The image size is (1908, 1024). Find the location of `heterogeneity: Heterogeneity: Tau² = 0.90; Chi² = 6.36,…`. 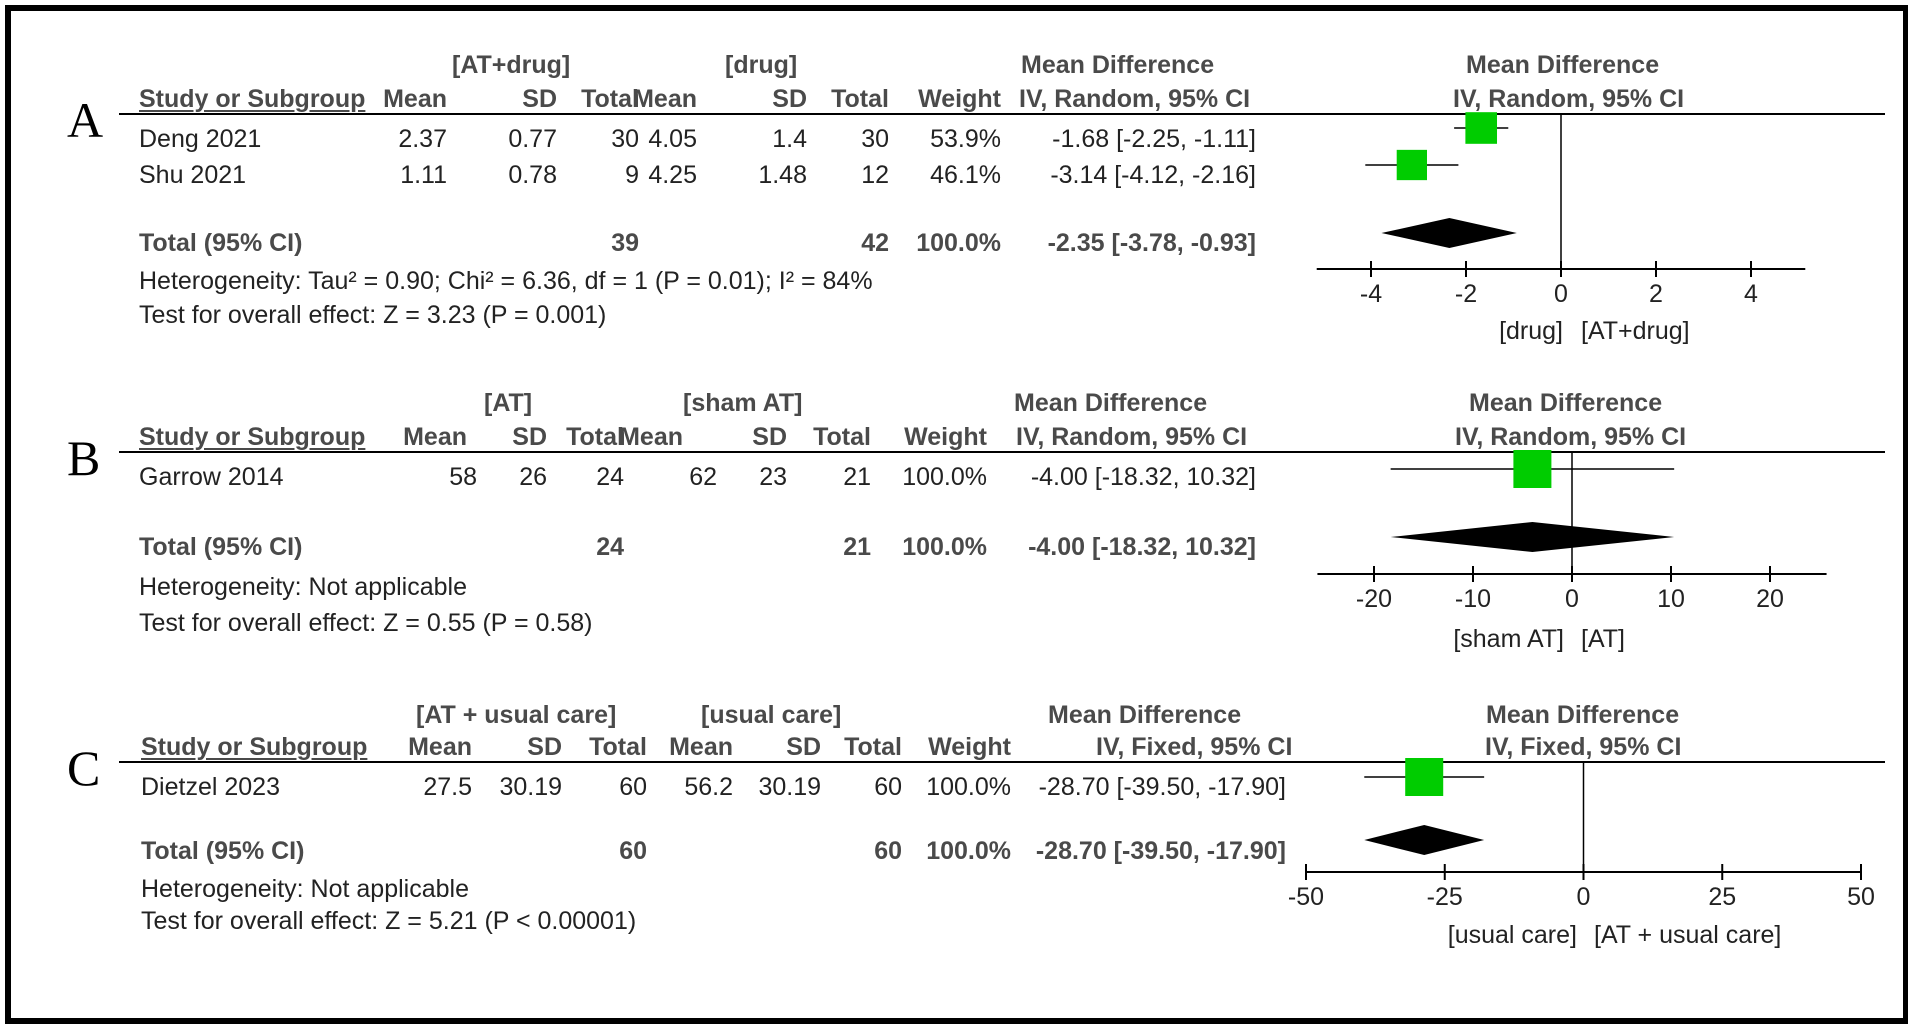

heterogeneity: Heterogeneity: Tau² = 0.90; Chi² = 6.36,… is located at coordinates (506, 281).